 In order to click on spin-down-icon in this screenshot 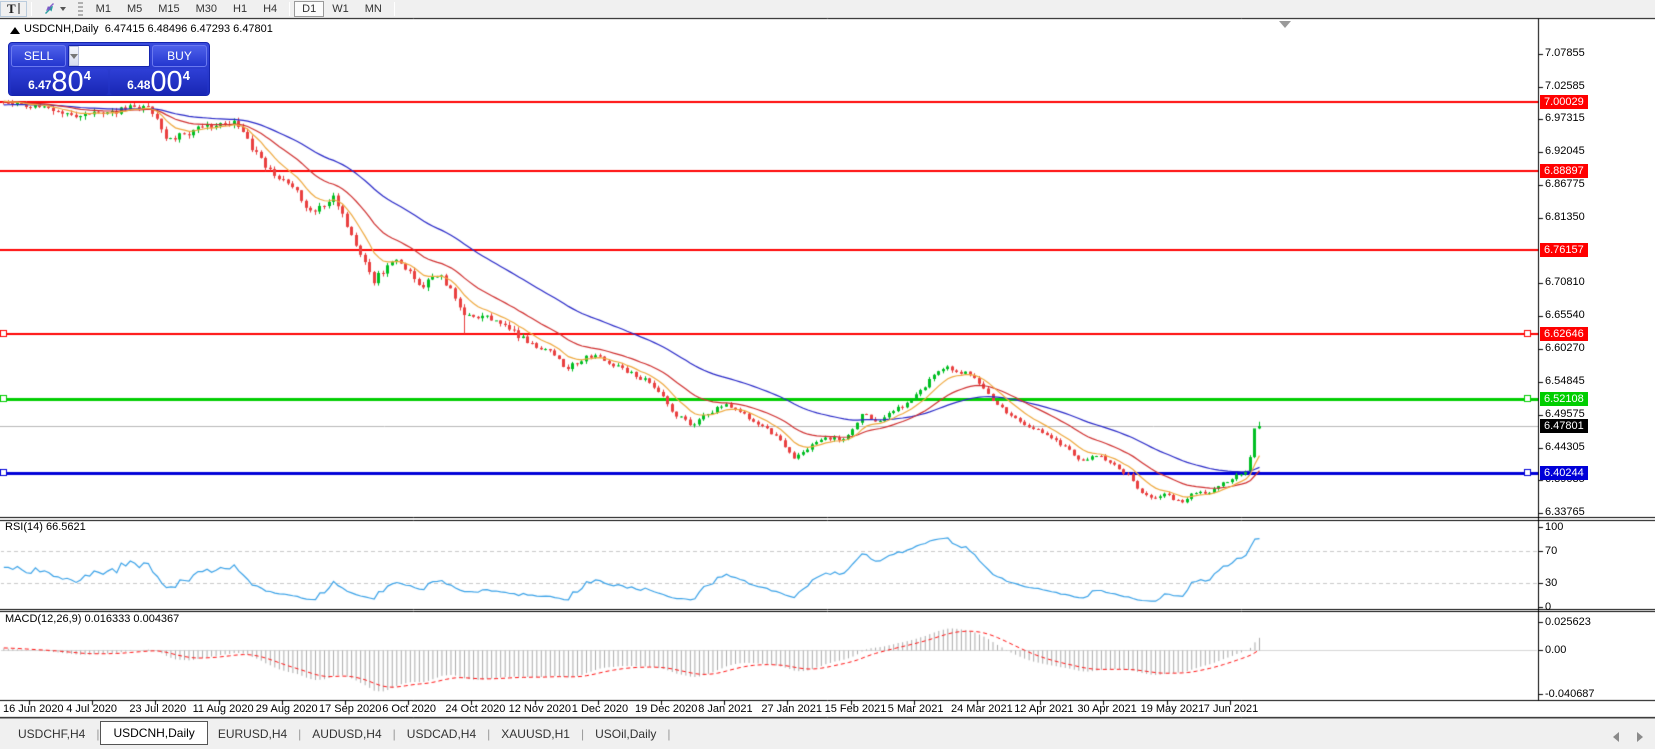, I will do `click(74, 56)`.